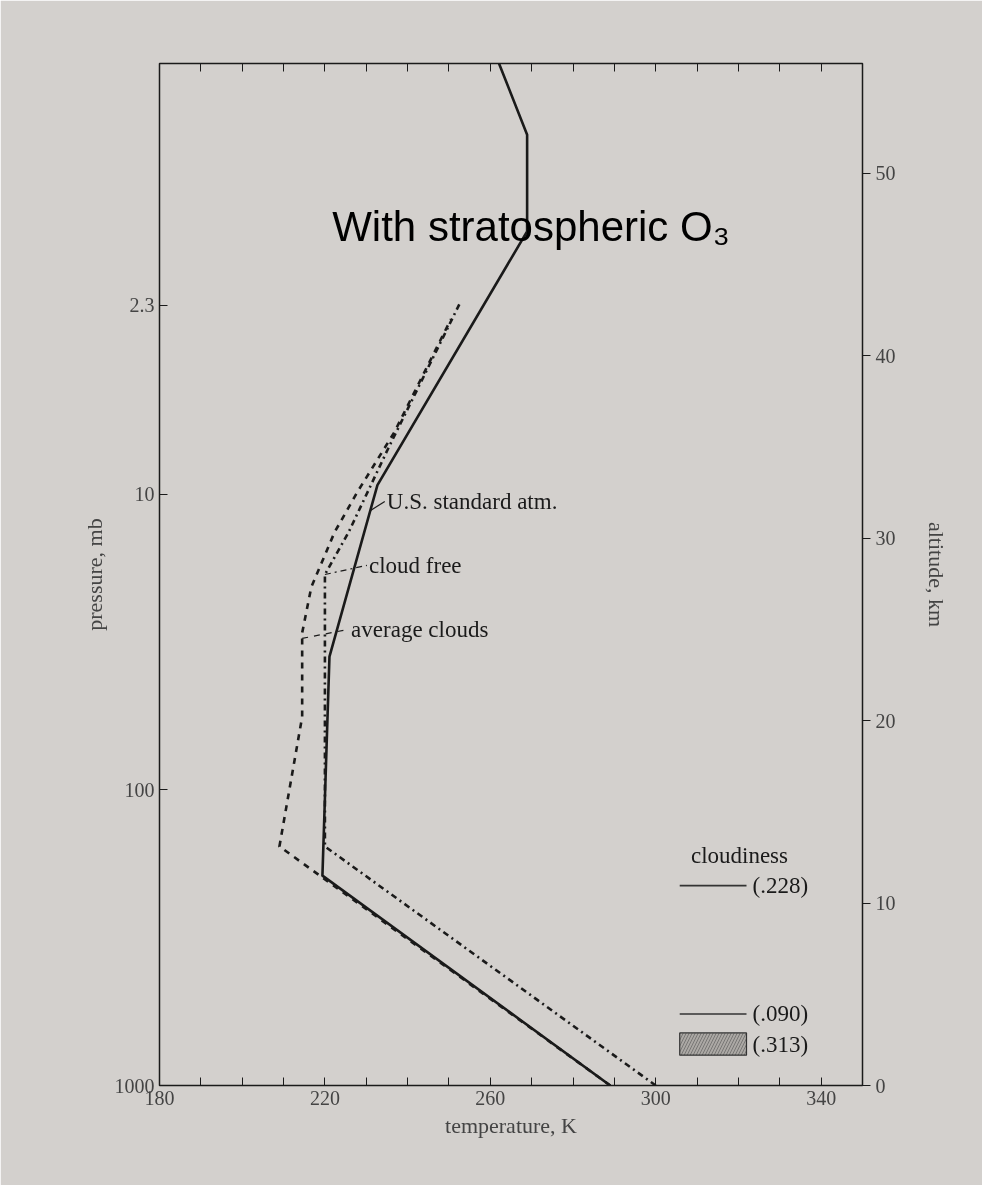 Image resolution: width=982 pixels, height=1185 pixels. Describe the element at coordinates (885, 173) in the screenshot. I see `y2-tick-label: 50` at that location.